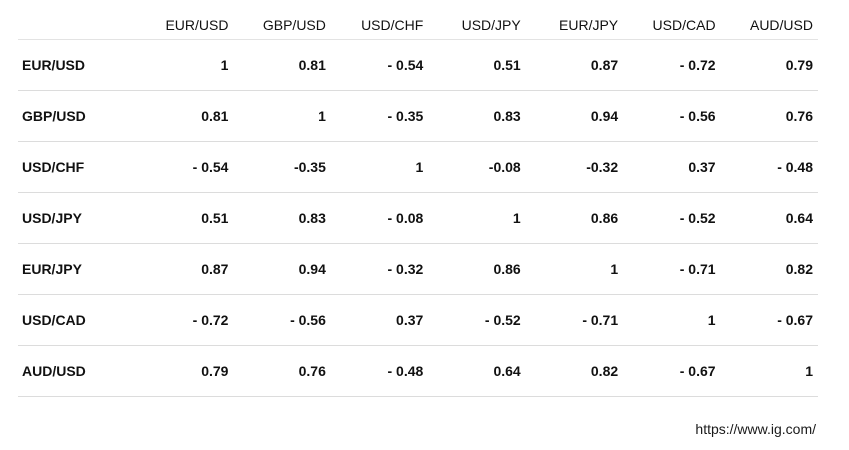 The height and width of the screenshot is (450, 849). What do you see at coordinates (755, 429) in the screenshot?
I see `source-url: https://www.ig.com/` at bounding box center [755, 429].